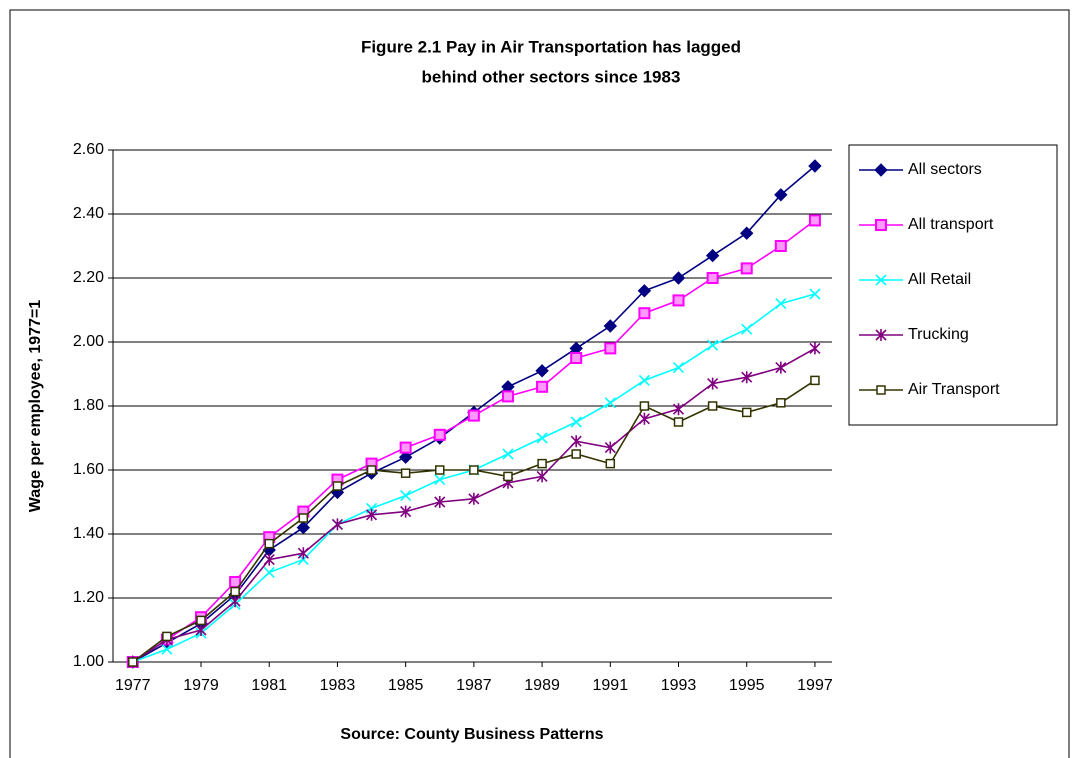 Image resolution: width=1078 pixels, height=758 pixels. I want to click on y-axis-label: Wage per employee, 1977=1, so click(35, 406).